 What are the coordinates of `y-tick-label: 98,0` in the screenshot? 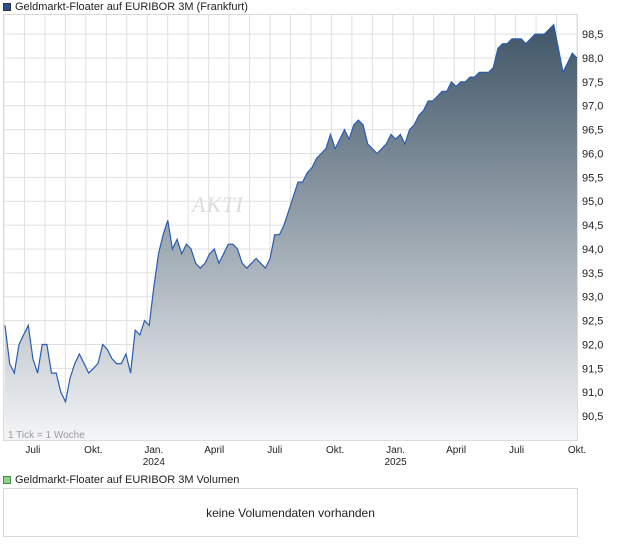 It's located at (592, 59).